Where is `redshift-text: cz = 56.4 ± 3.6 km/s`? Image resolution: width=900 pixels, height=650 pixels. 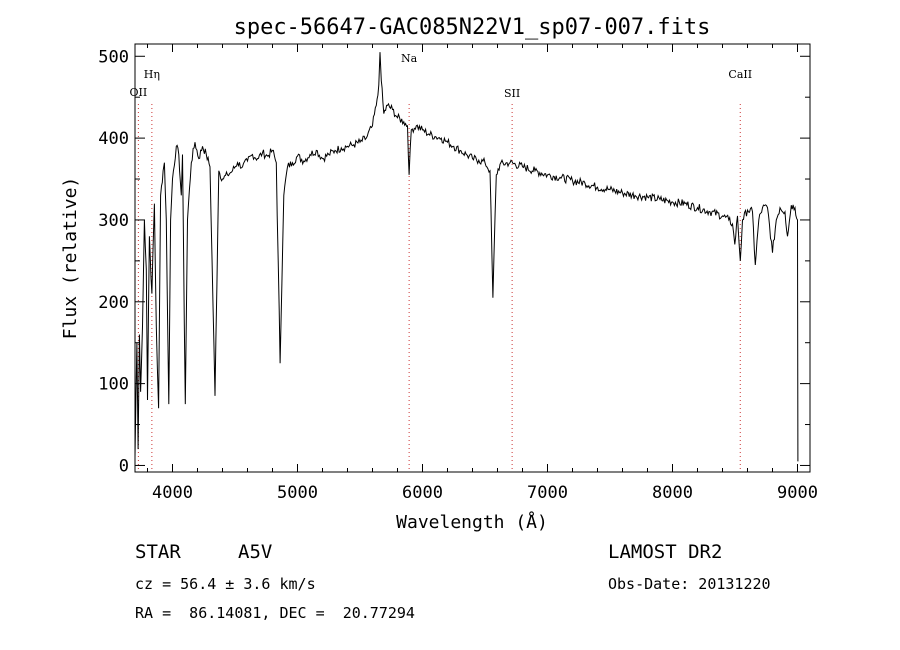 redshift-text: cz = 56.4 ± 3.6 km/s is located at coordinates (225, 584).